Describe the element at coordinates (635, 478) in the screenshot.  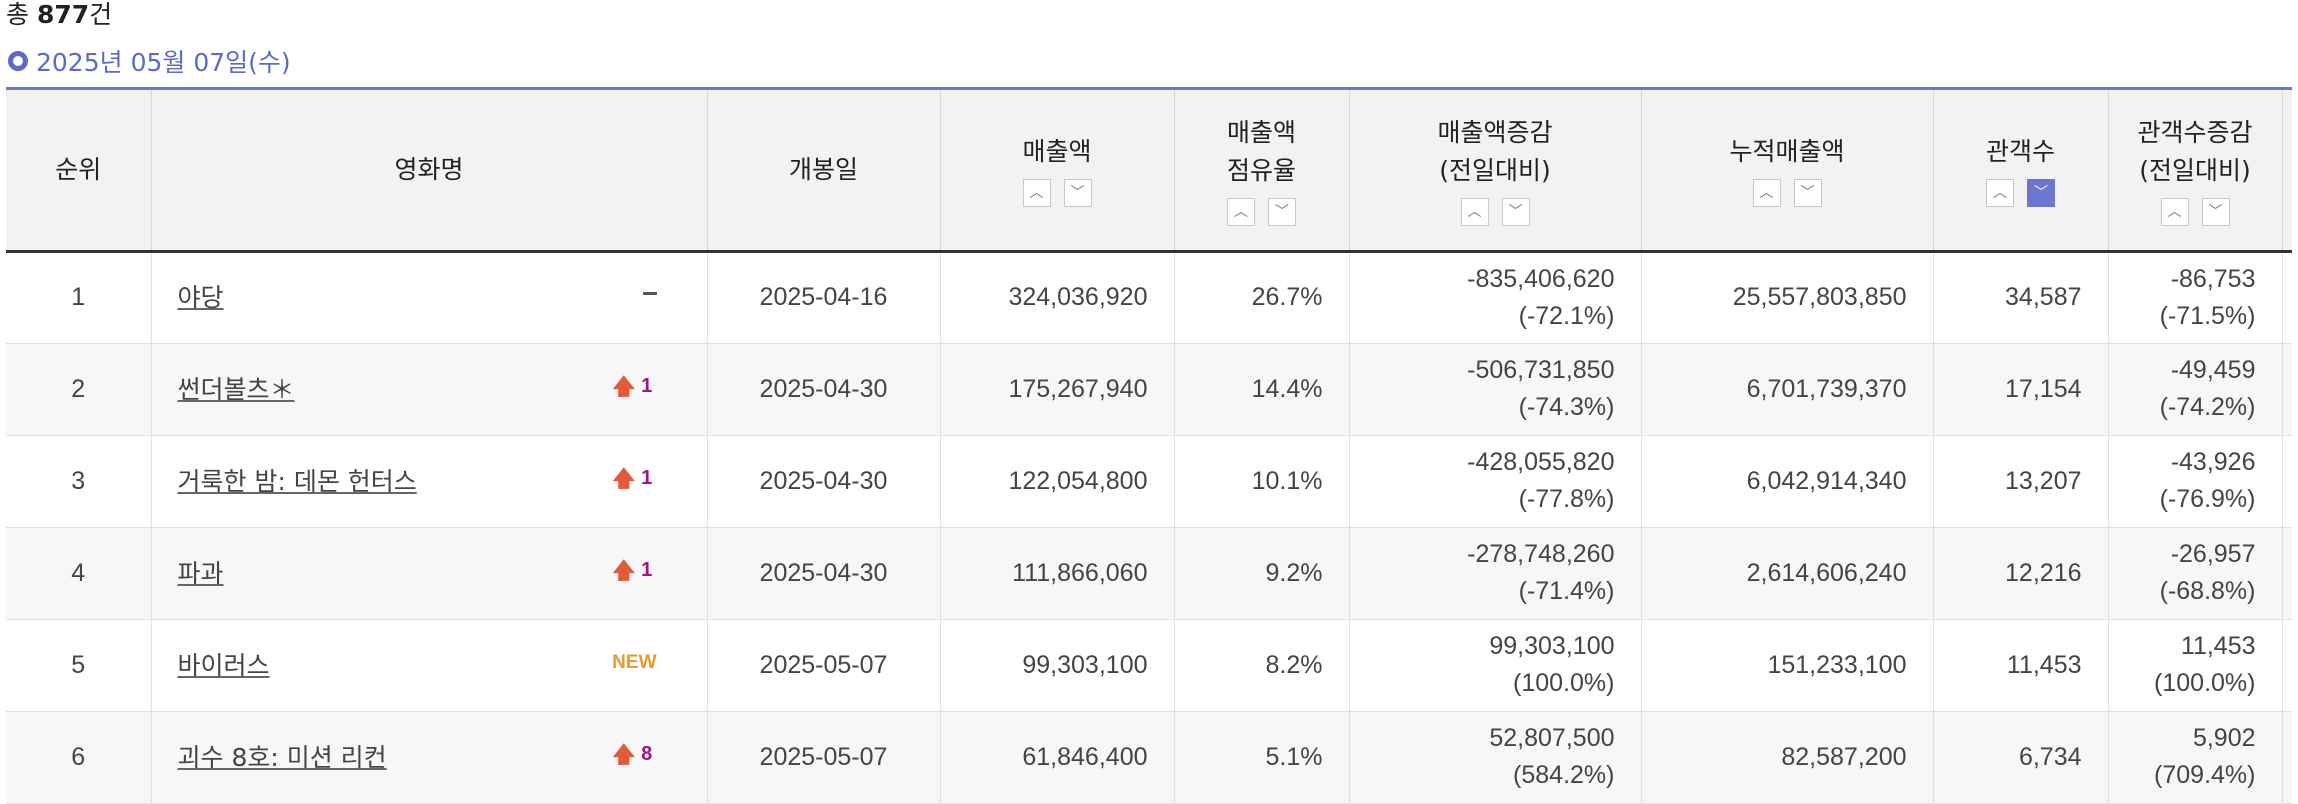
I see `rank-change: 🡅 1` at that location.